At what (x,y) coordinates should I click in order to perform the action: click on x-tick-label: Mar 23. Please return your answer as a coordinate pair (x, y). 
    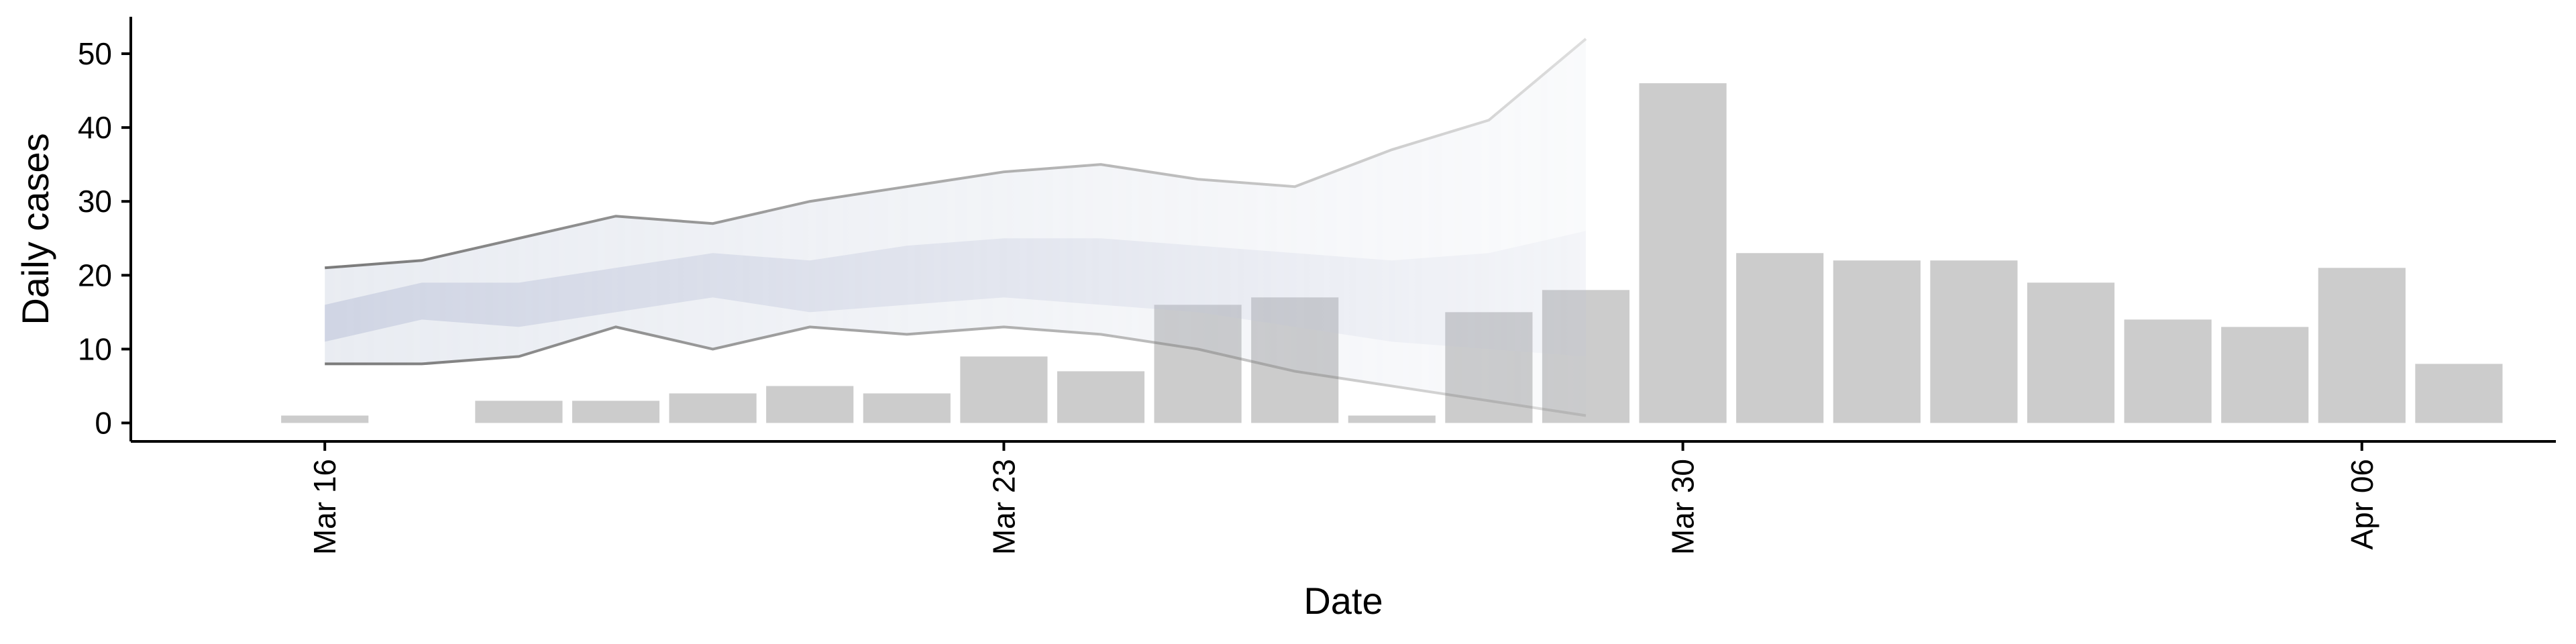
    Looking at the image, I should click on (1003, 507).